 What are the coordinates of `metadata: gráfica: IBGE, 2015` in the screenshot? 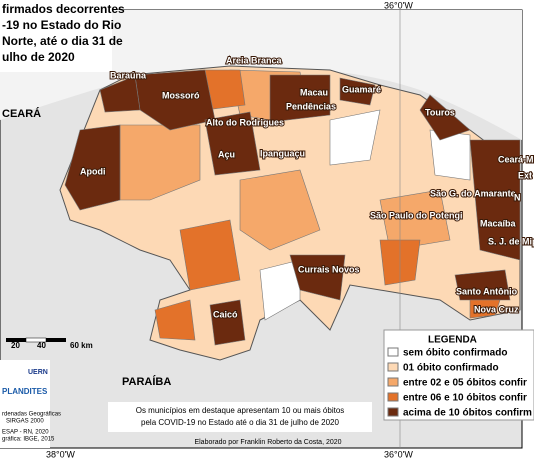 It's located at (28, 440).